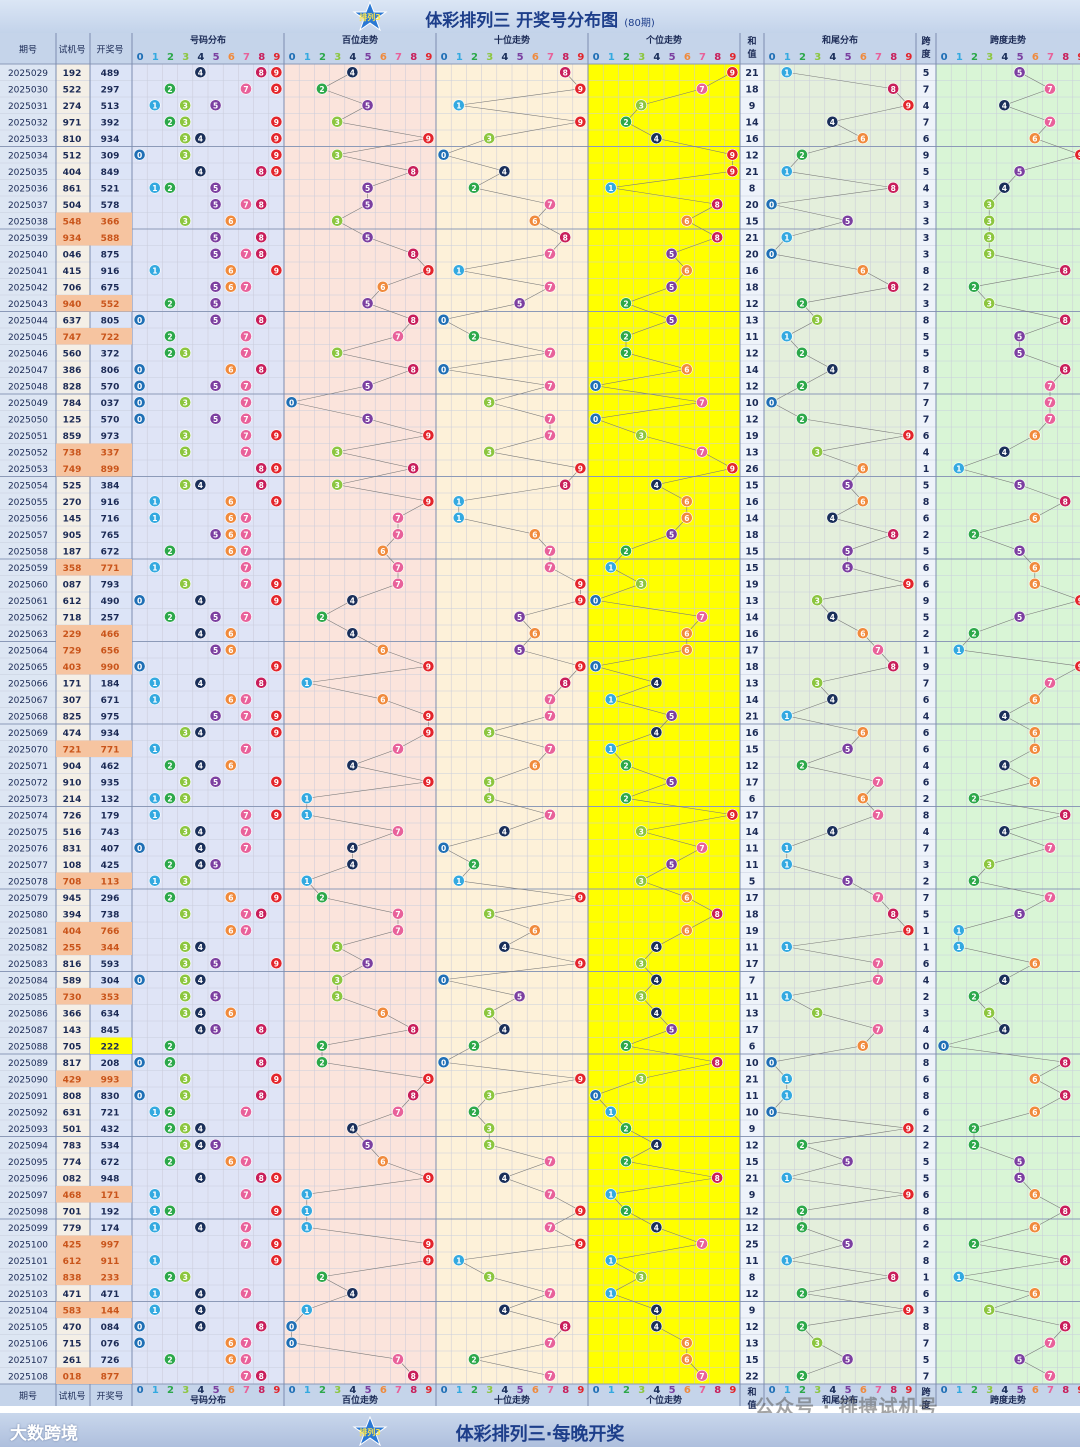 Image resolution: width=1080 pixels, height=1447 pixels. I want to click on row-40-period: 2025069, so click(28, 734).